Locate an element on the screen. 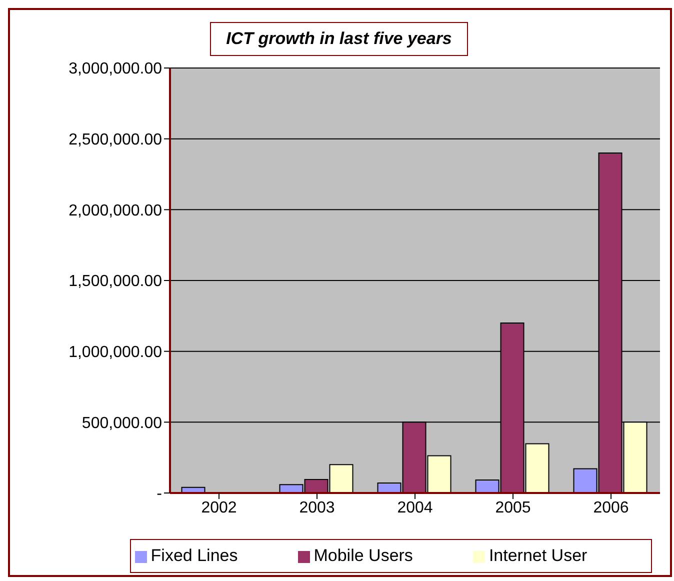  y-tick-label: 2,500,000.00 is located at coordinates (115, 140).